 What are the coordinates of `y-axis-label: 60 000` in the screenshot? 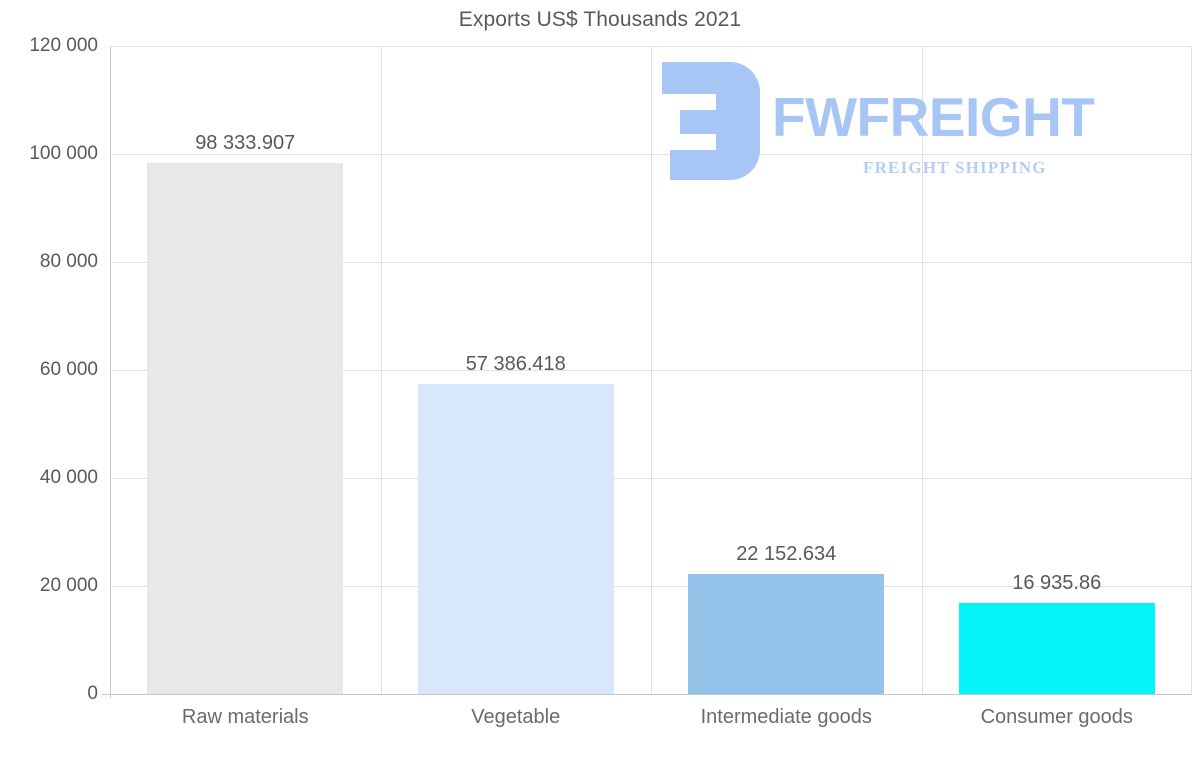 It's located at (68, 369).